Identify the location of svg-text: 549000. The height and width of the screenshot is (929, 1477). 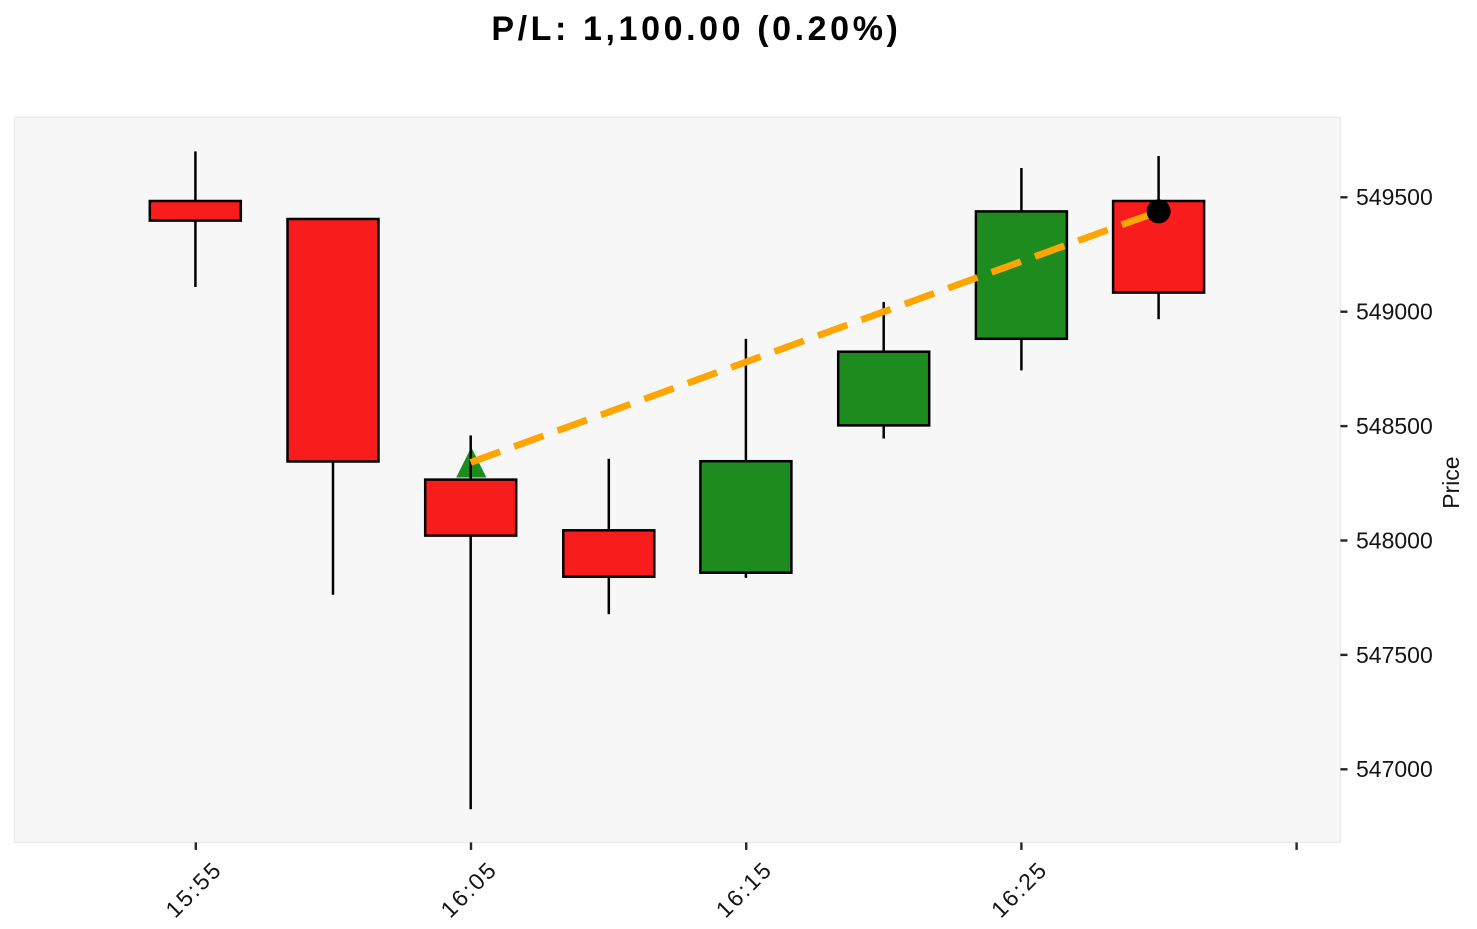
(1394, 312).